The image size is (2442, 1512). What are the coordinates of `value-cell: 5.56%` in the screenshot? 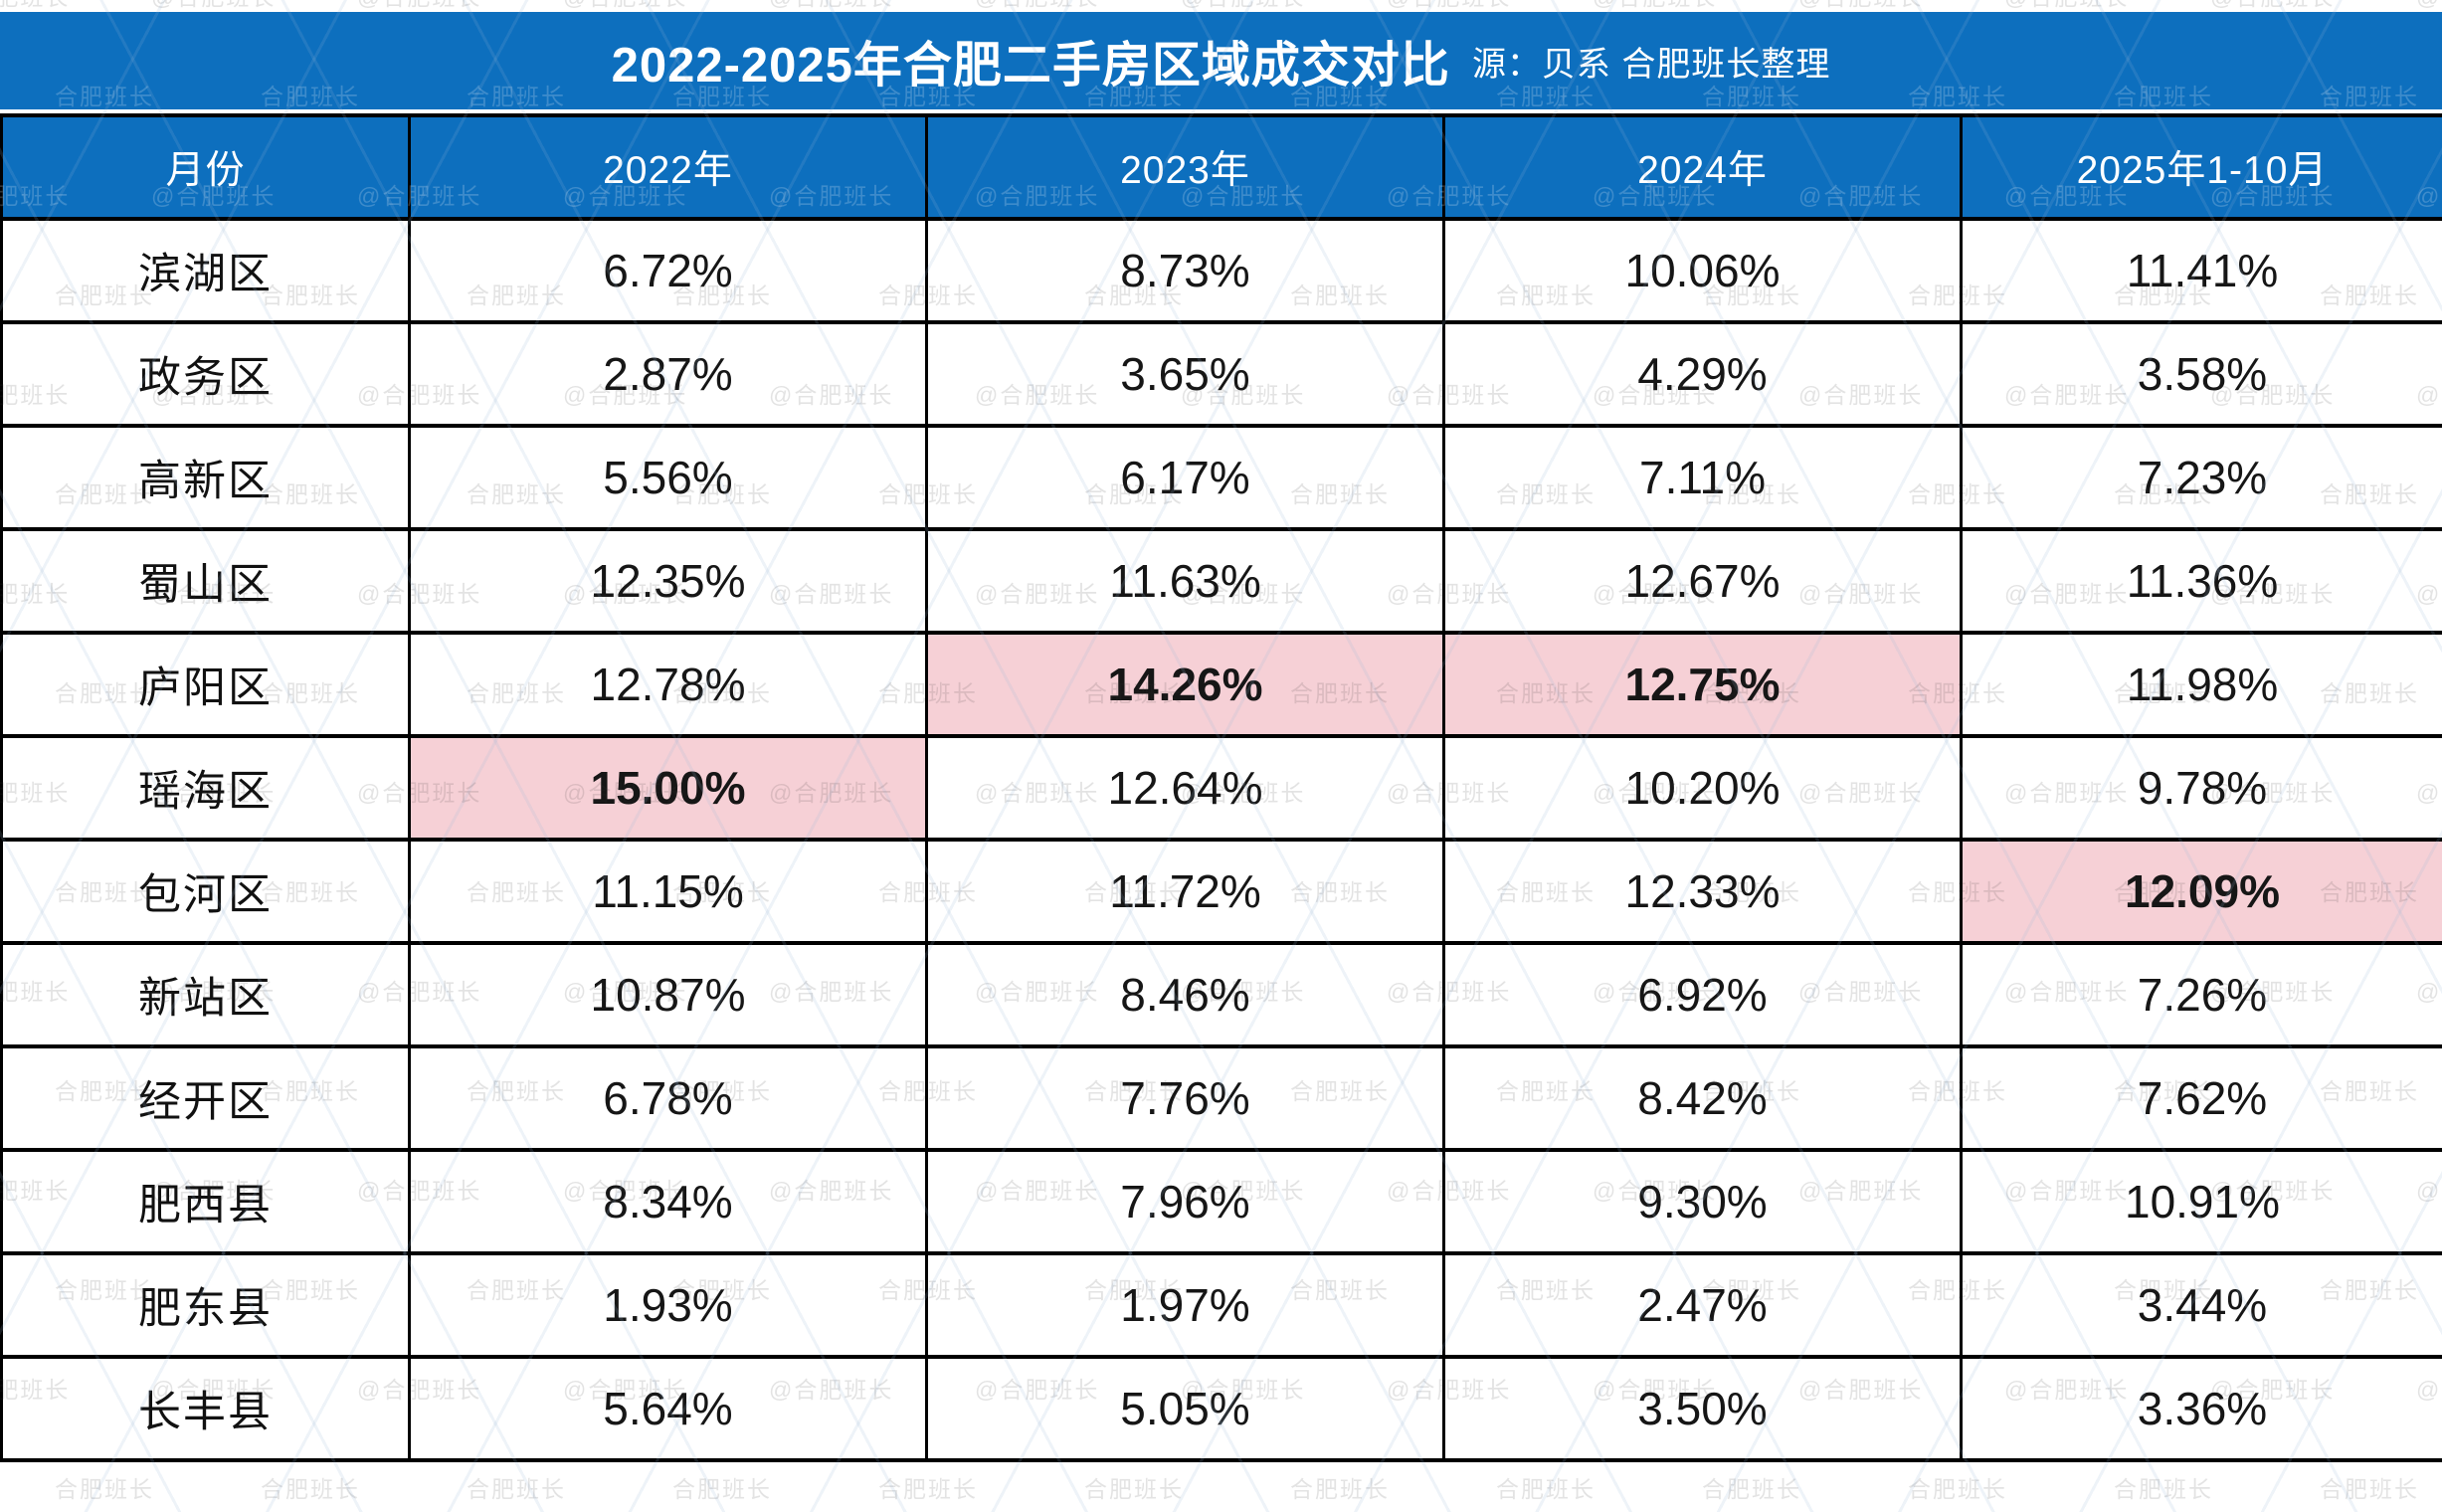 It's located at (668, 477).